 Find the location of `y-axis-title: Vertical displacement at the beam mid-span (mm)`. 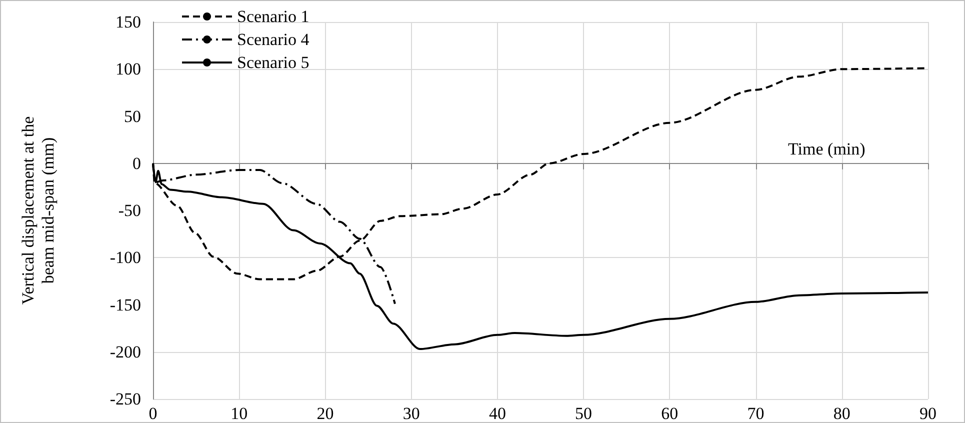

y-axis-title: Vertical displacement at the beam mid-span (mm) is located at coordinates (38, 210).